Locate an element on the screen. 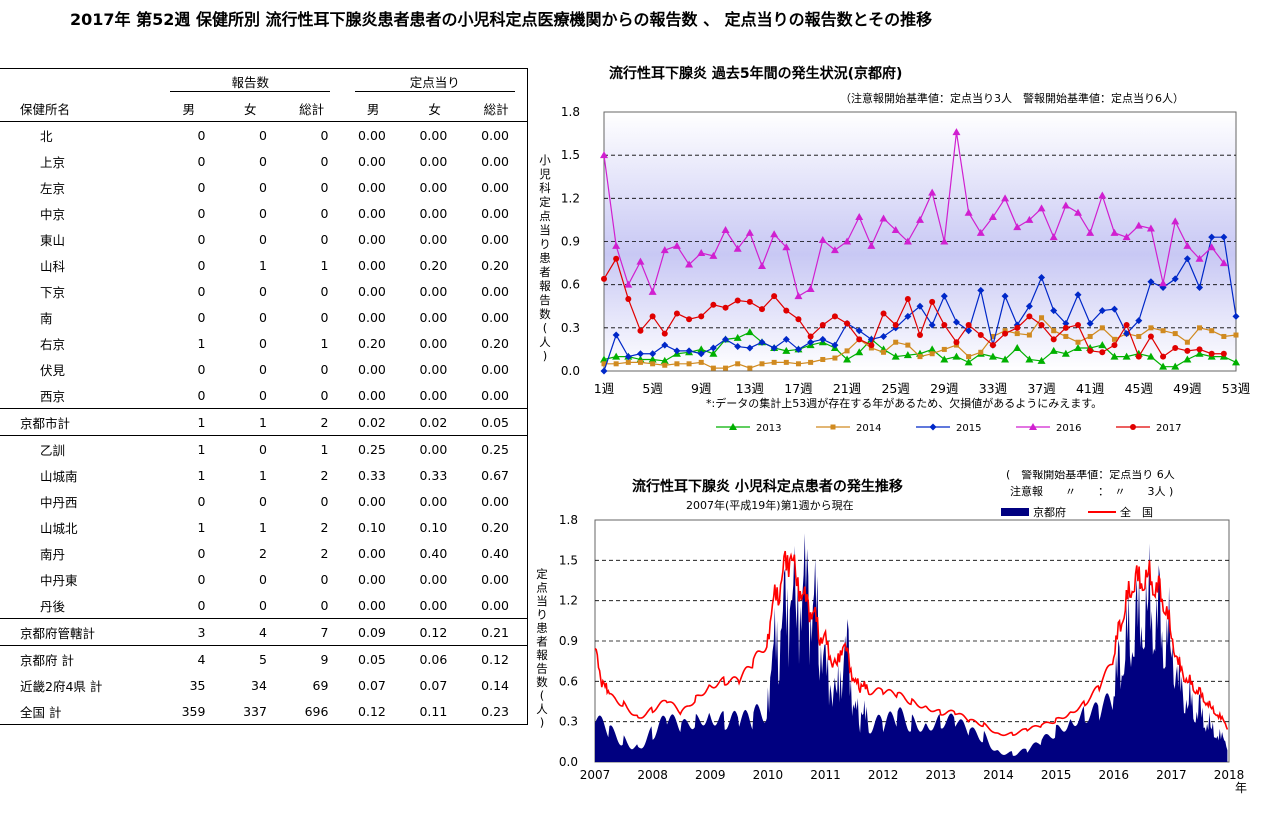 The width and height of the screenshot is (1272, 823). row-name: 山城北 is located at coordinates (59, 528).